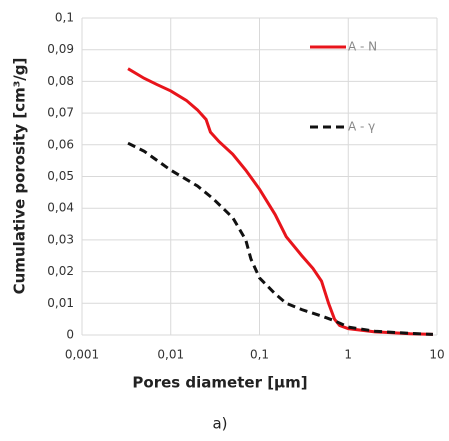 The image size is (449, 441). I want to click on x-tick-label: 0,001, so click(82, 355).